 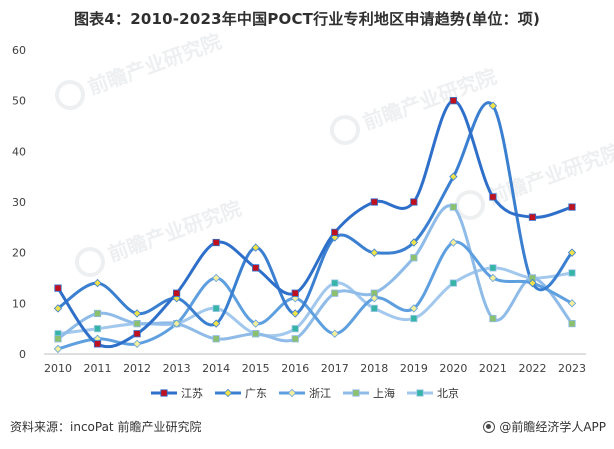 I want to click on legend-label-4: 北京, so click(x=448, y=393).